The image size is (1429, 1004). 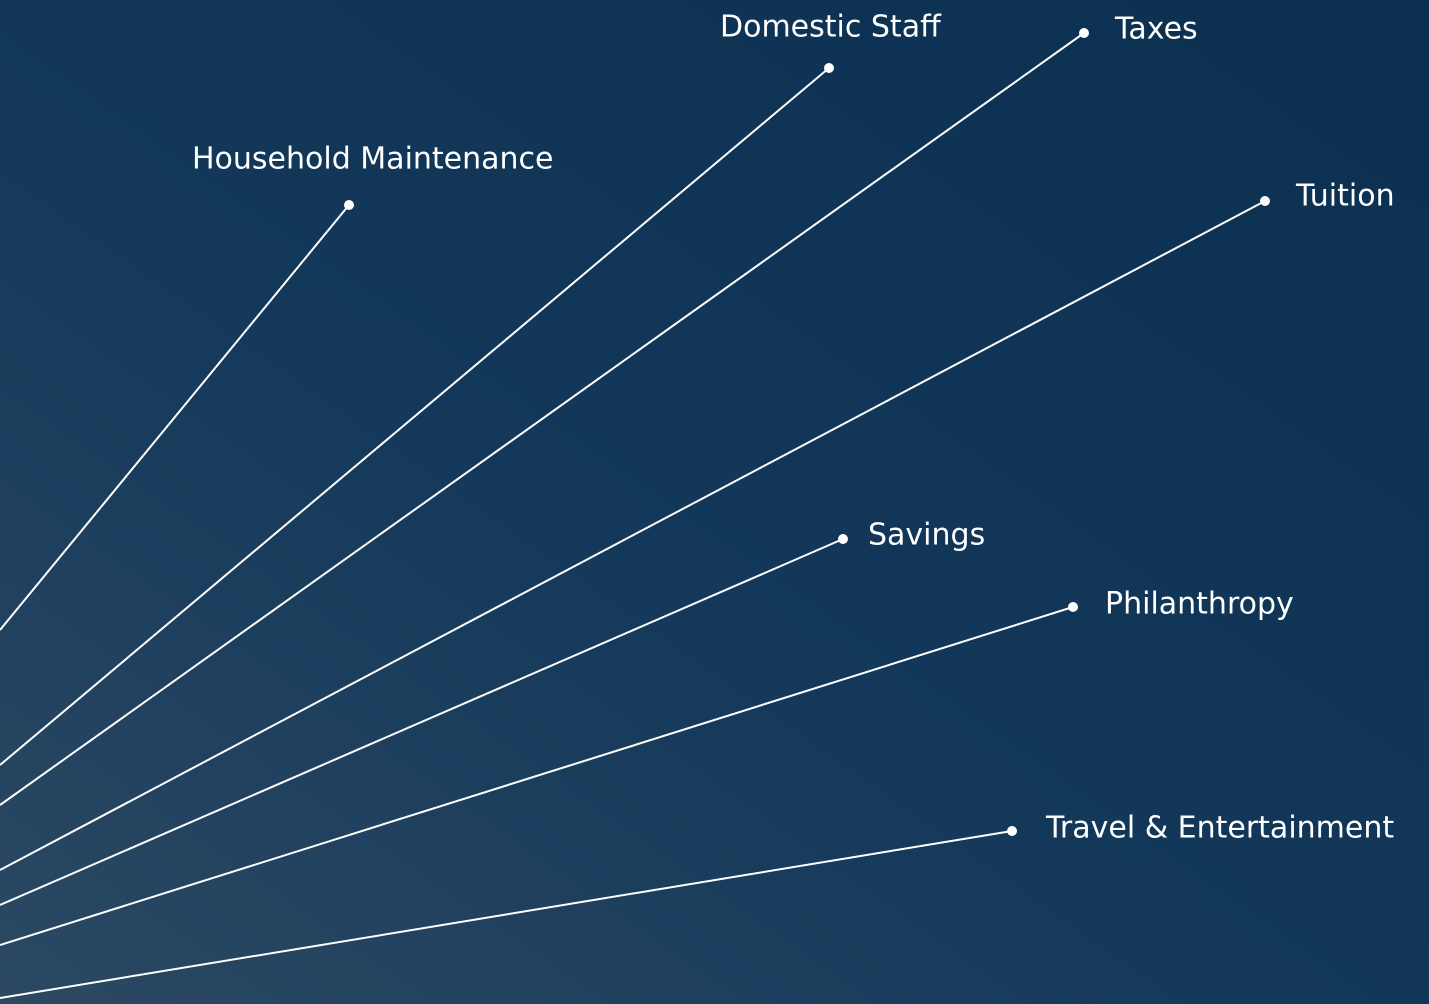 I want to click on node-label: Household Maintenance, so click(x=373, y=159).